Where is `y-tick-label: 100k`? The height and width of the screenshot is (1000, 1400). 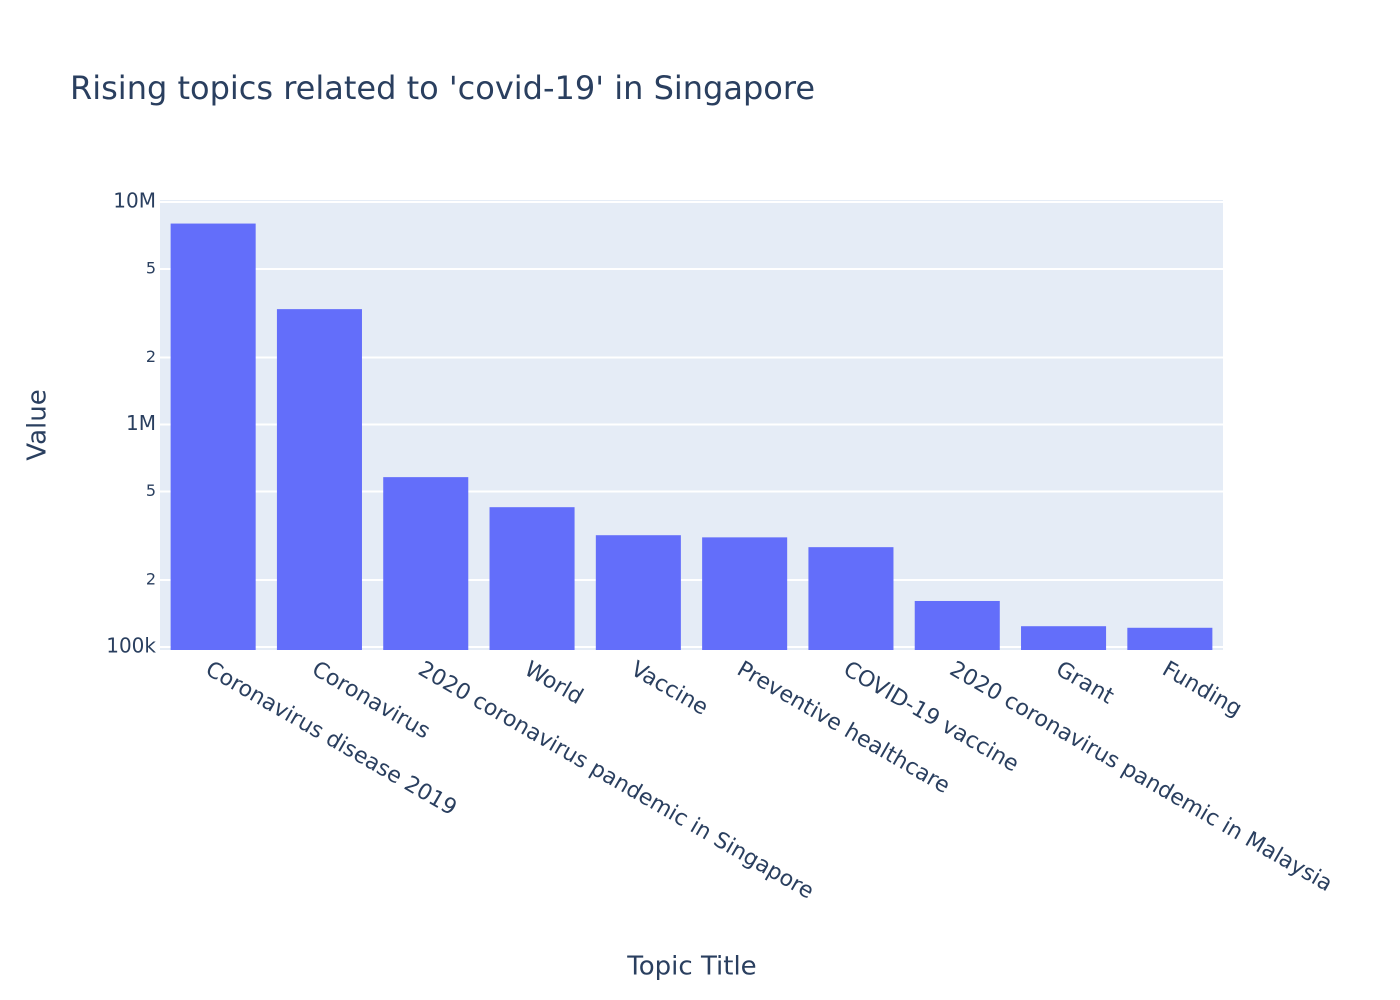 y-tick-label: 100k is located at coordinates (131, 646).